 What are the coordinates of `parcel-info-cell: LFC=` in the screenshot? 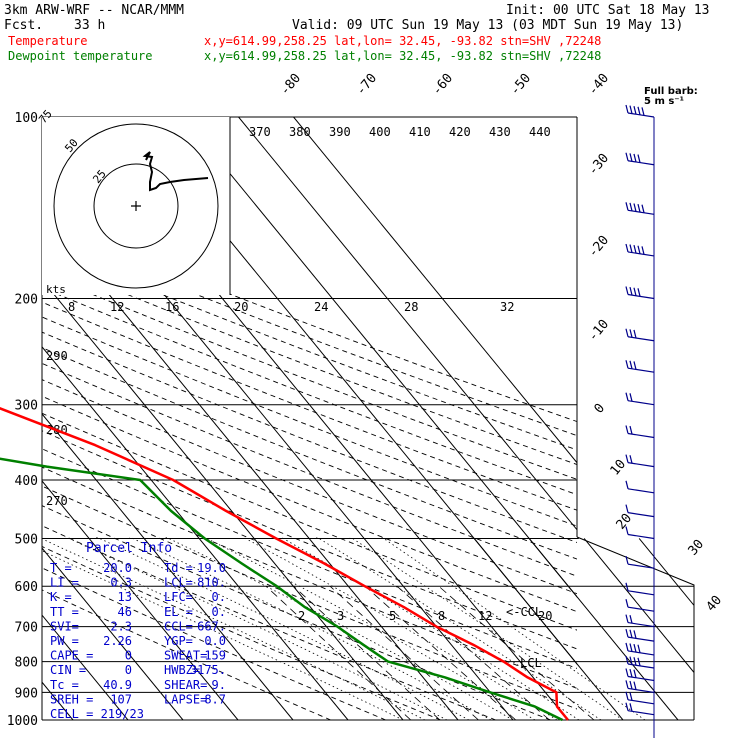 It's located at (178, 597).